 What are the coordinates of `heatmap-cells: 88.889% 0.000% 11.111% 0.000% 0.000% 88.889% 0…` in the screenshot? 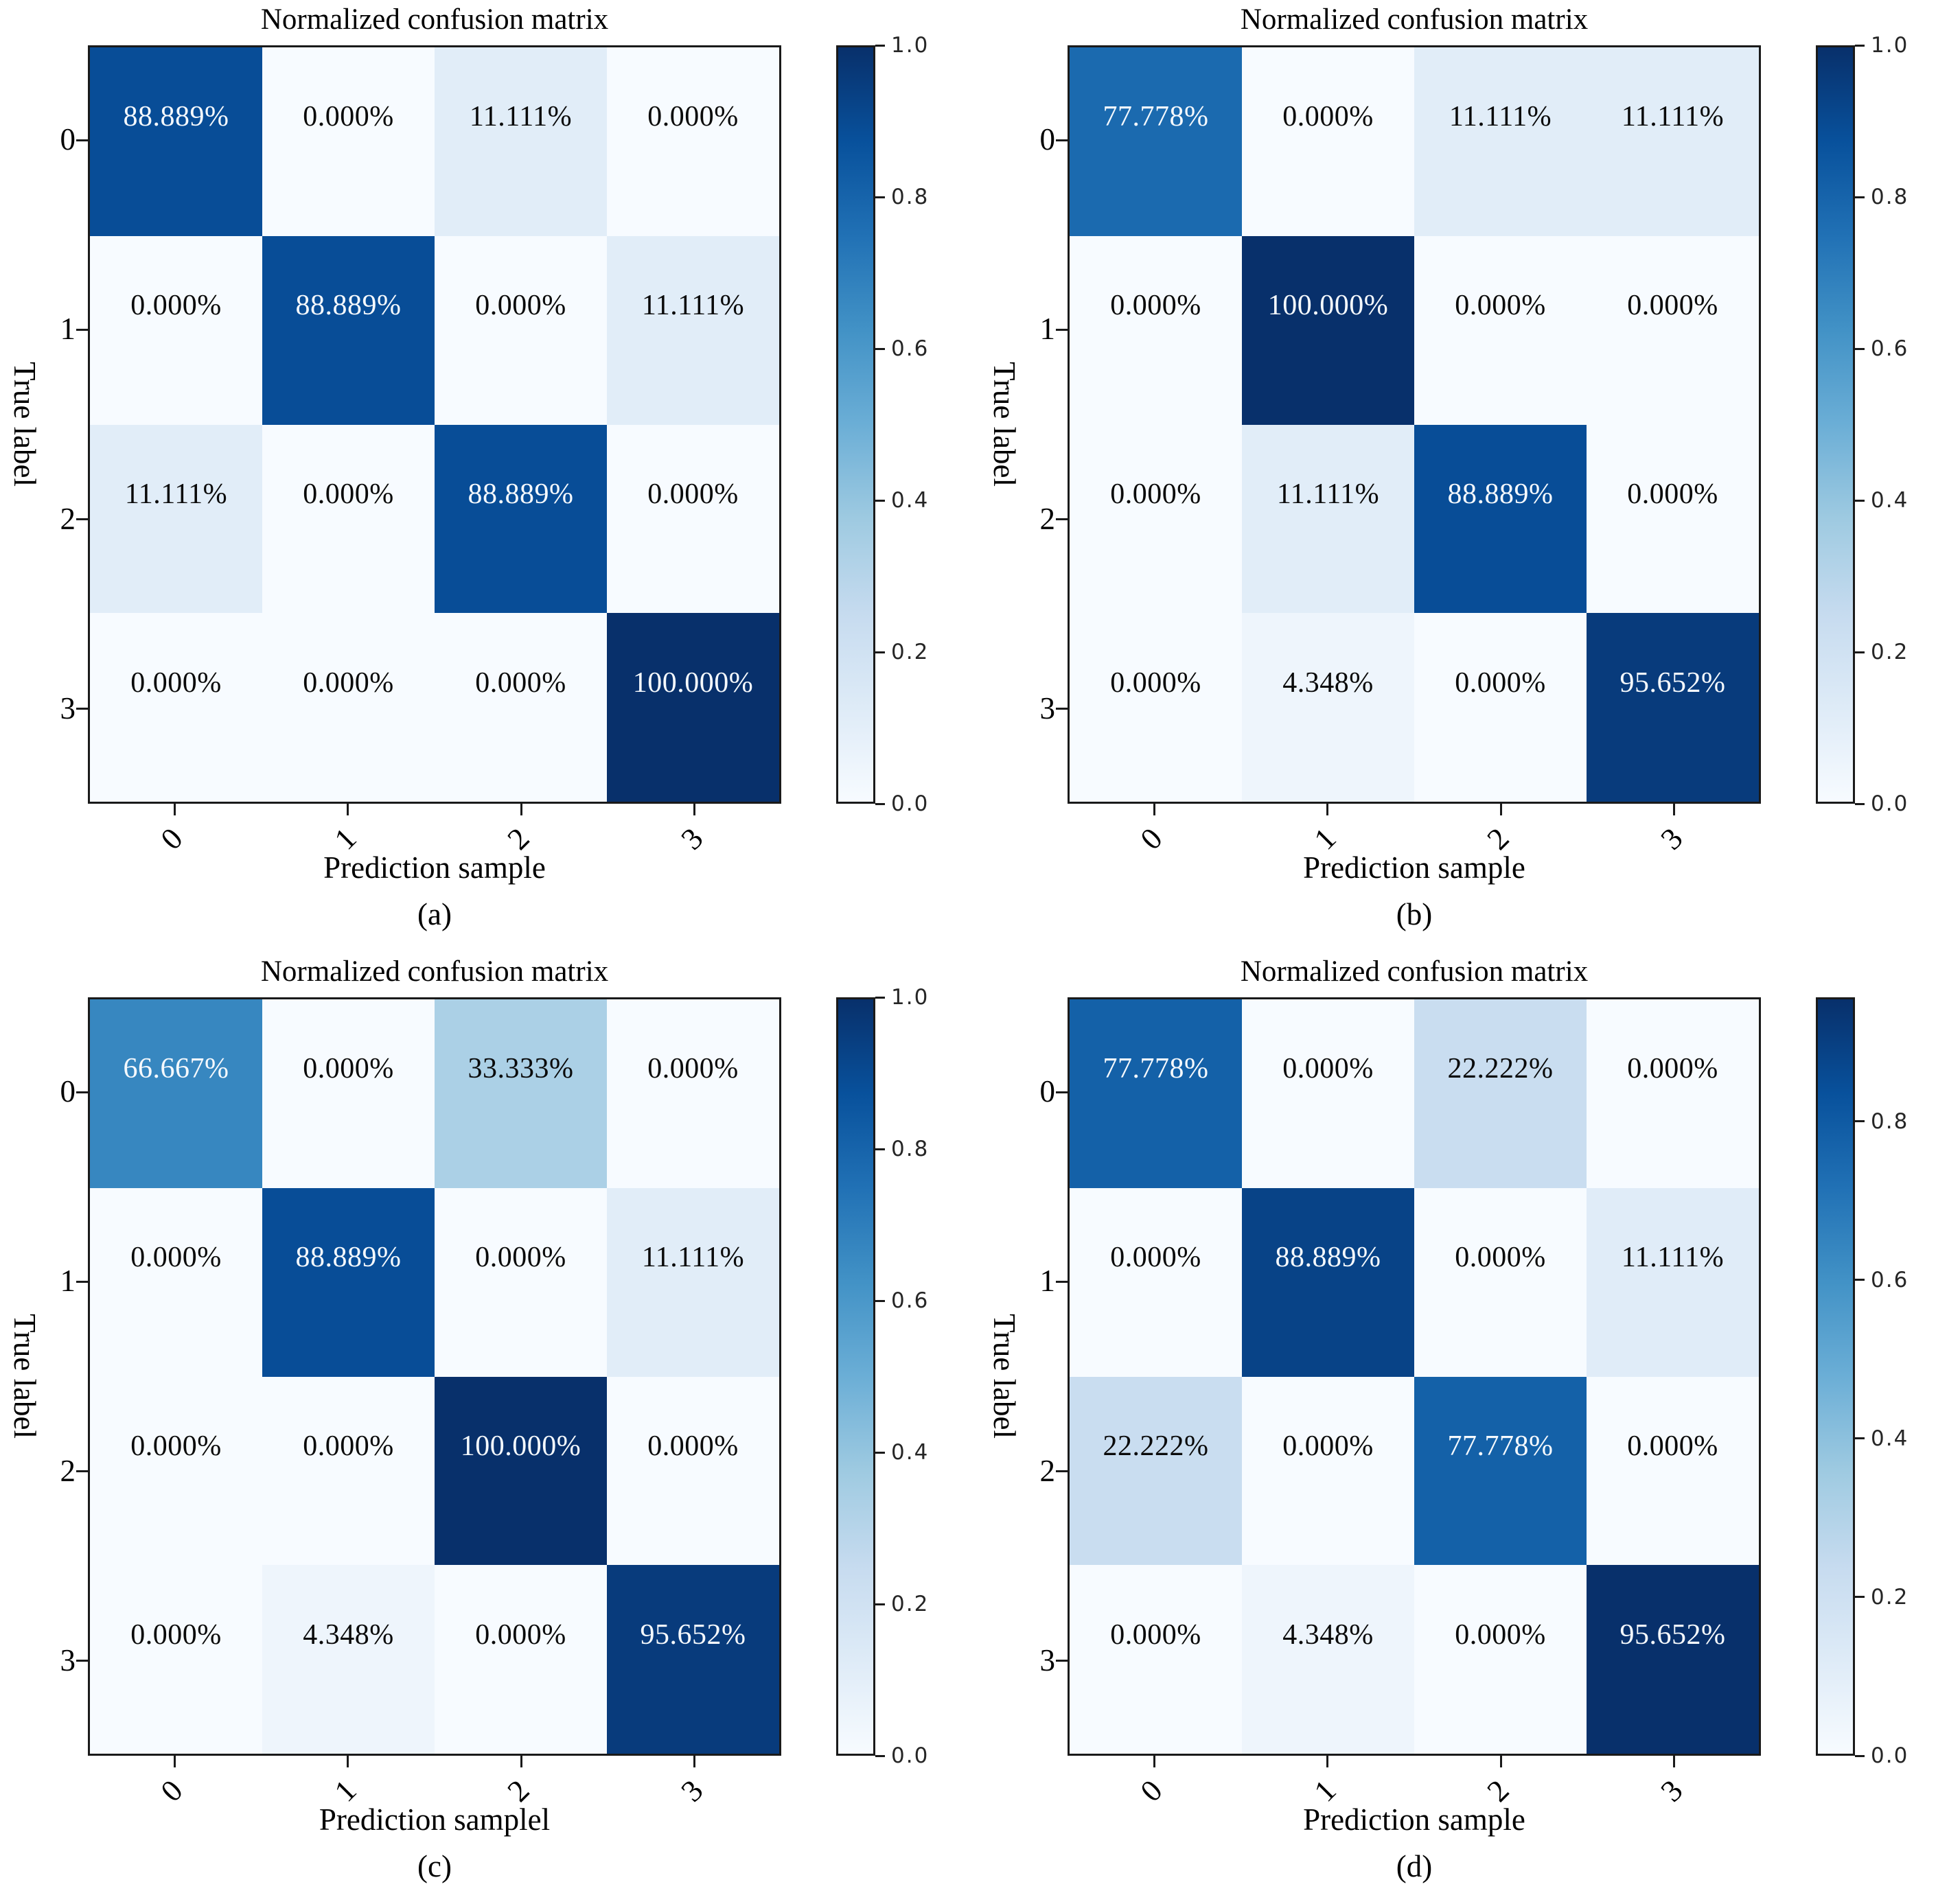 It's located at (434, 424).